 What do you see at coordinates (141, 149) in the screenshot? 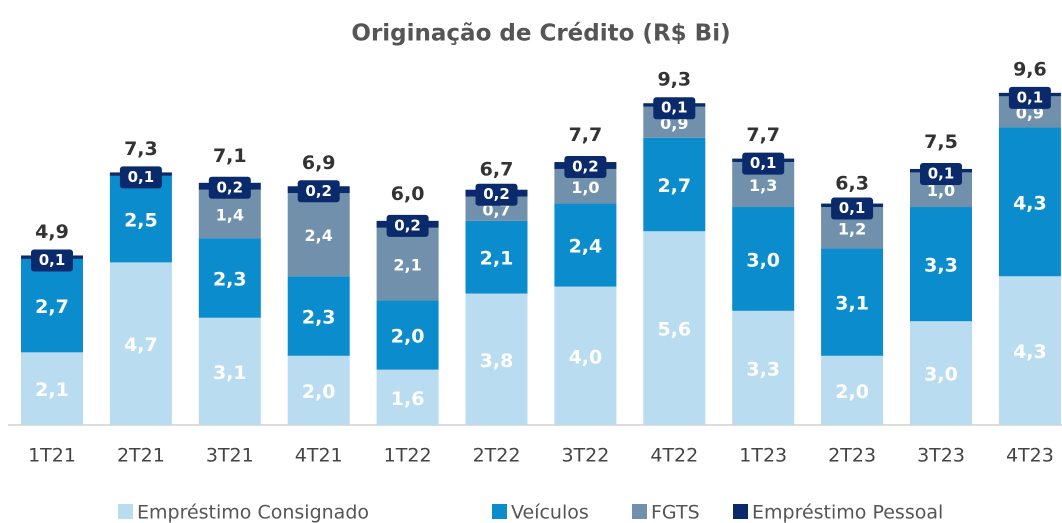
I see `total-label: 7,3` at bounding box center [141, 149].